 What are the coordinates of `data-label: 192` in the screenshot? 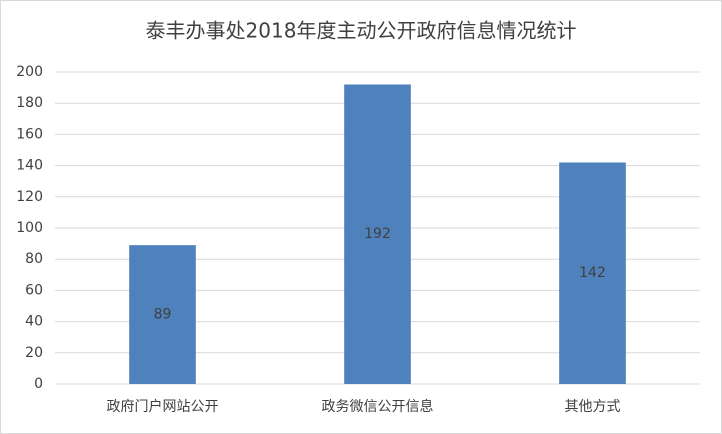 It's located at (377, 234).